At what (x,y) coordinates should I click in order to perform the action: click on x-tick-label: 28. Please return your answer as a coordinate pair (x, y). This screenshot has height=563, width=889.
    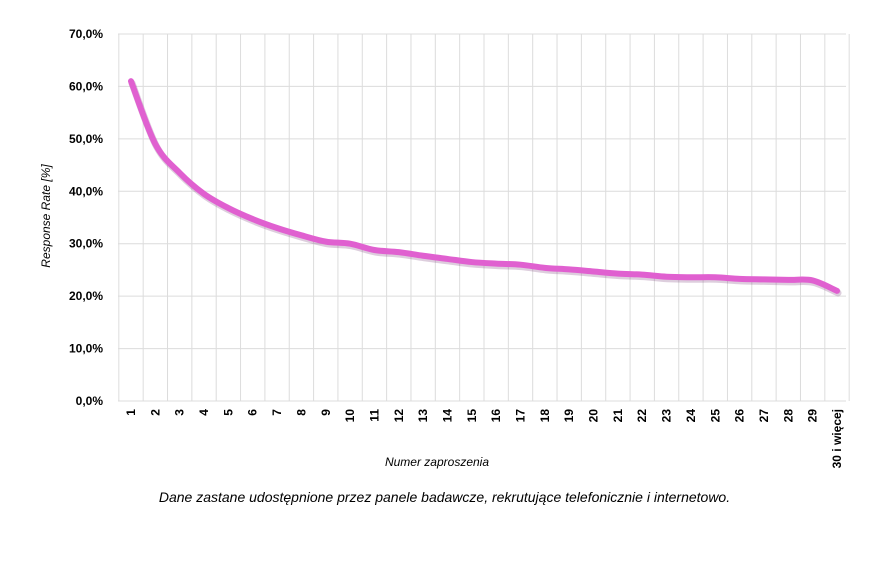
    Looking at the image, I should click on (788, 416).